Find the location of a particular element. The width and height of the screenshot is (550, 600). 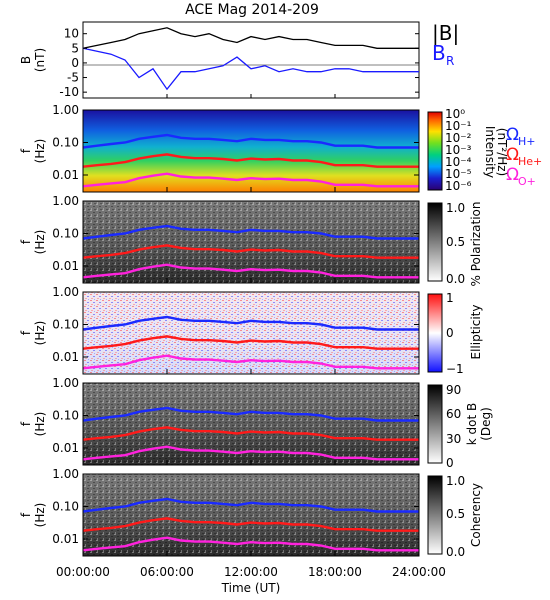

time-tick-3: 18:00:00 is located at coordinates (335, 572).